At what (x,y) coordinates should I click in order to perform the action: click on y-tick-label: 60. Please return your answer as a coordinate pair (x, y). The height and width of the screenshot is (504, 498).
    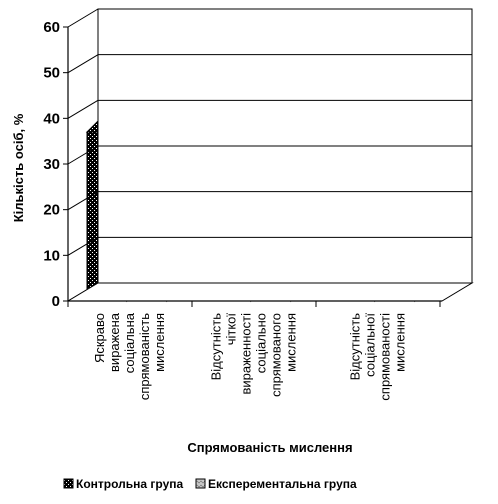
    Looking at the image, I should click on (51, 27).